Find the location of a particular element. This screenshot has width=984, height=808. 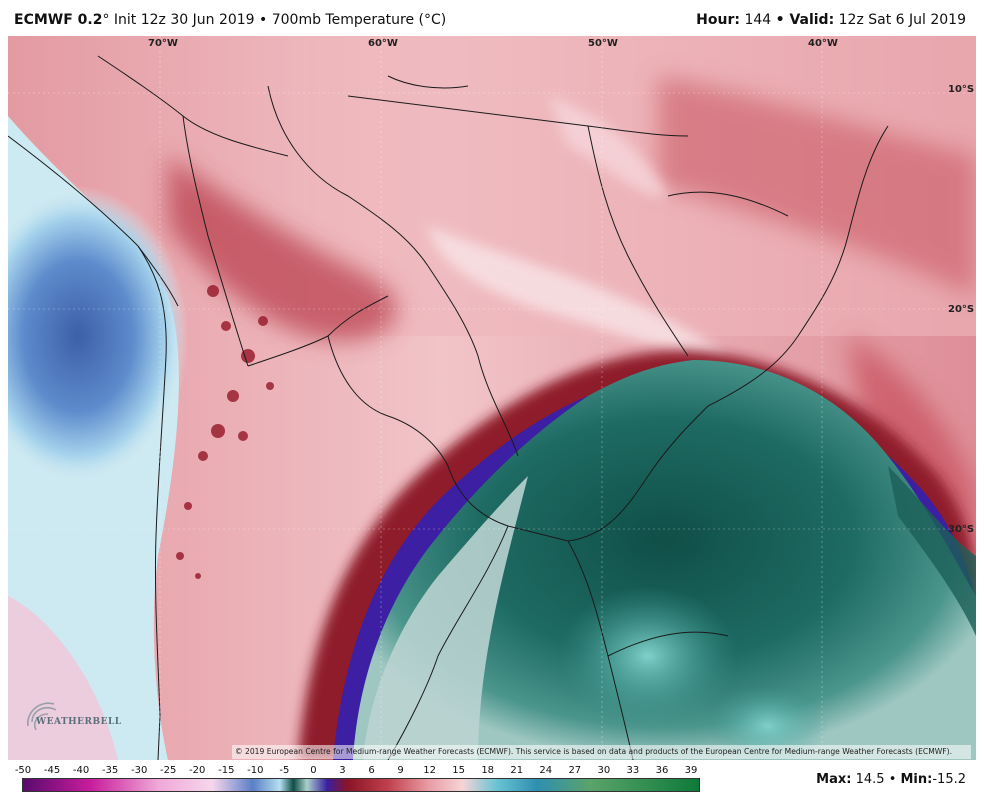

colorbar-tick-label: -45 is located at coordinates (52, 770).